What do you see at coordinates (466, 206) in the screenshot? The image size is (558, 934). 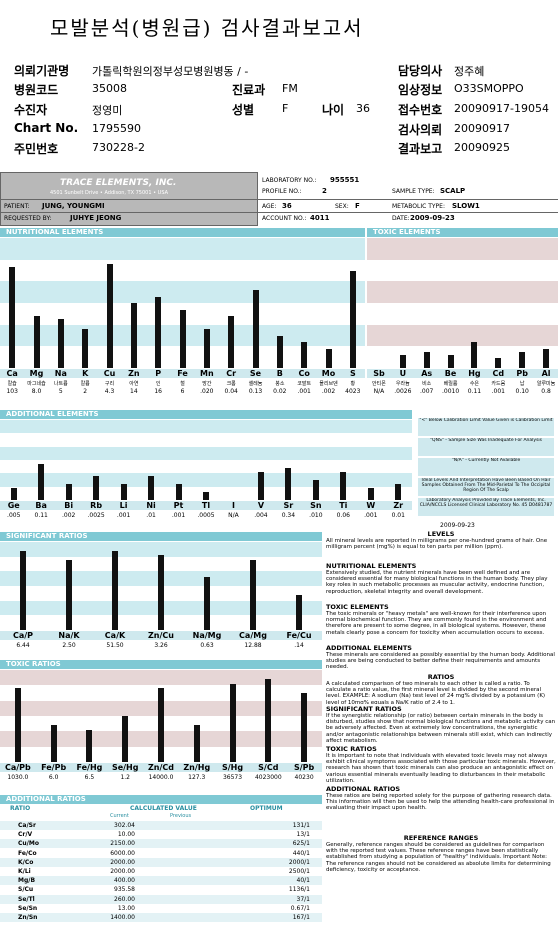 I see `lab-field-value: SLOW1` at bounding box center [466, 206].